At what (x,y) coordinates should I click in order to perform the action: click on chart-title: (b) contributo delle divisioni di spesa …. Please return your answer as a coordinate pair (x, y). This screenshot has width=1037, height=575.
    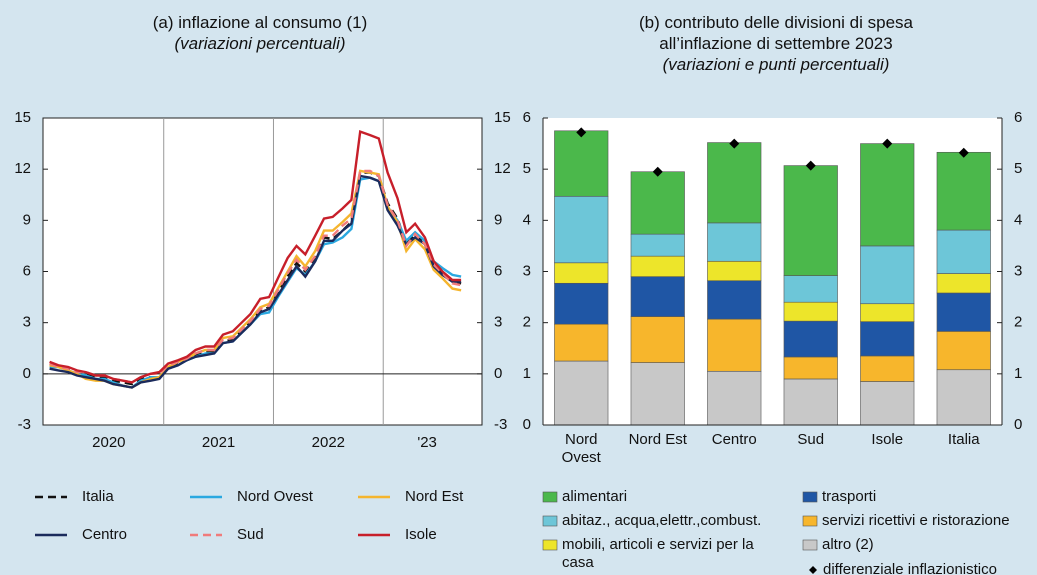
    Looking at the image, I should click on (776, 33).